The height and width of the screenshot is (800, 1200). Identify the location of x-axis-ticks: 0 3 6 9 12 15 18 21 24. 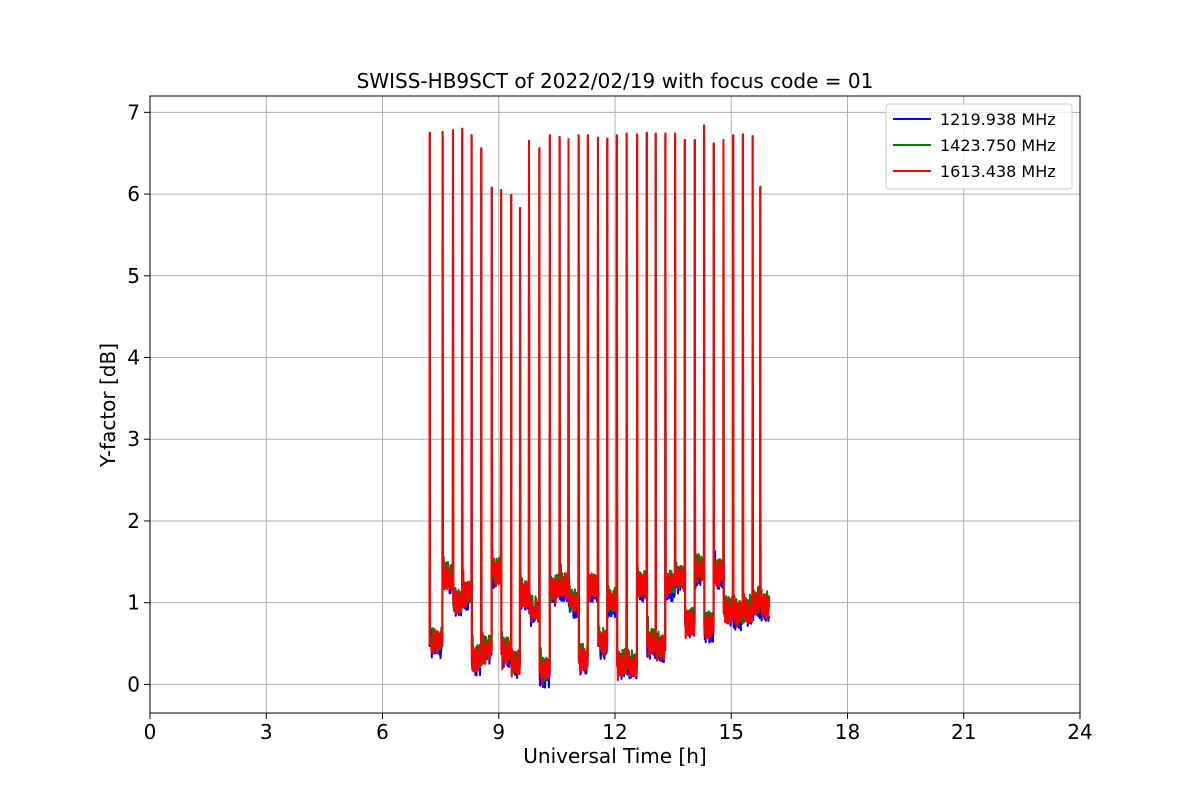
(618, 728).